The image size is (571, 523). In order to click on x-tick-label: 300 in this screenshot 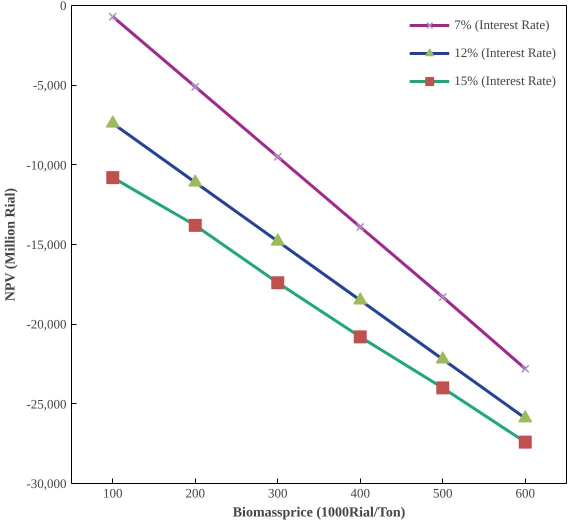, I will do `click(278, 493)`.